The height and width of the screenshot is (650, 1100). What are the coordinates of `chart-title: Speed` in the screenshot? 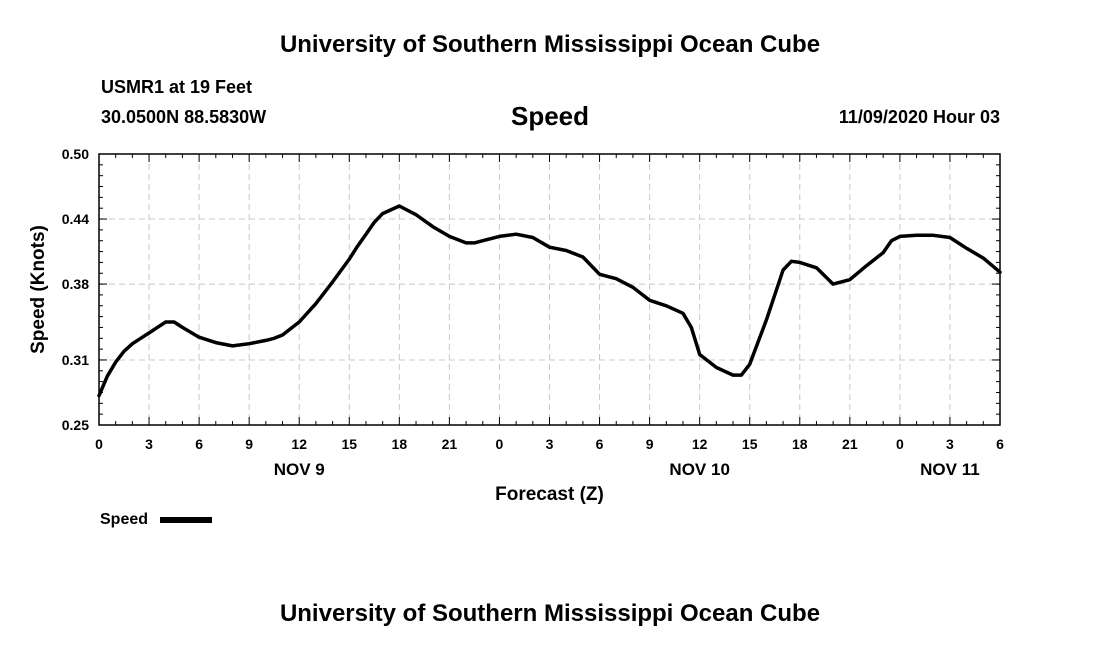 It's located at (550, 116).